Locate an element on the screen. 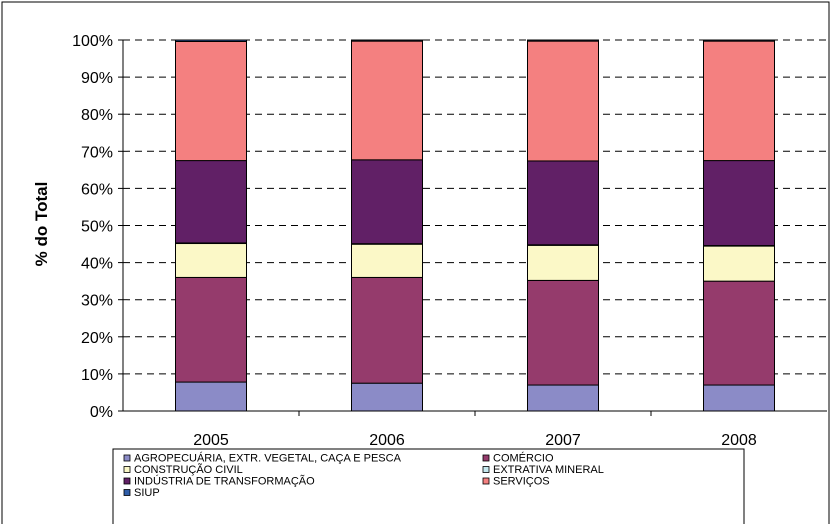 The width and height of the screenshot is (831, 524). legend-label: COMÉRCIO is located at coordinates (523, 458).